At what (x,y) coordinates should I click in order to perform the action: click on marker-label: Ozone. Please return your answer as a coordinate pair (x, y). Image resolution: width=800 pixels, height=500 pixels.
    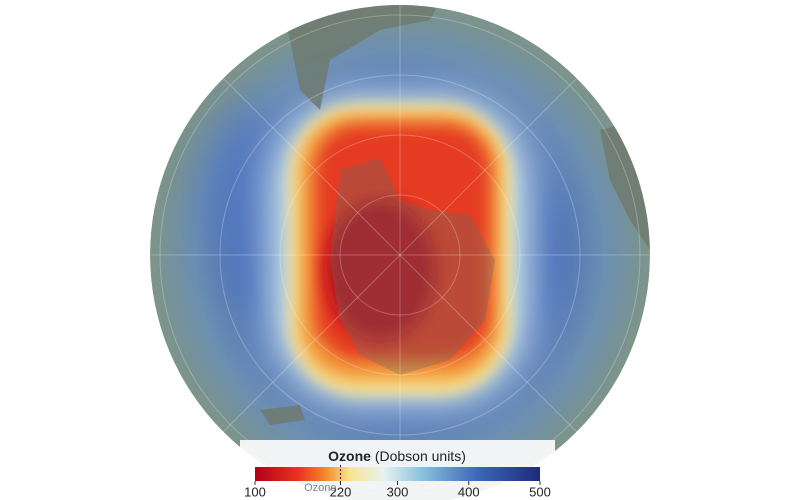
    Looking at the image, I should click on (320, 488).